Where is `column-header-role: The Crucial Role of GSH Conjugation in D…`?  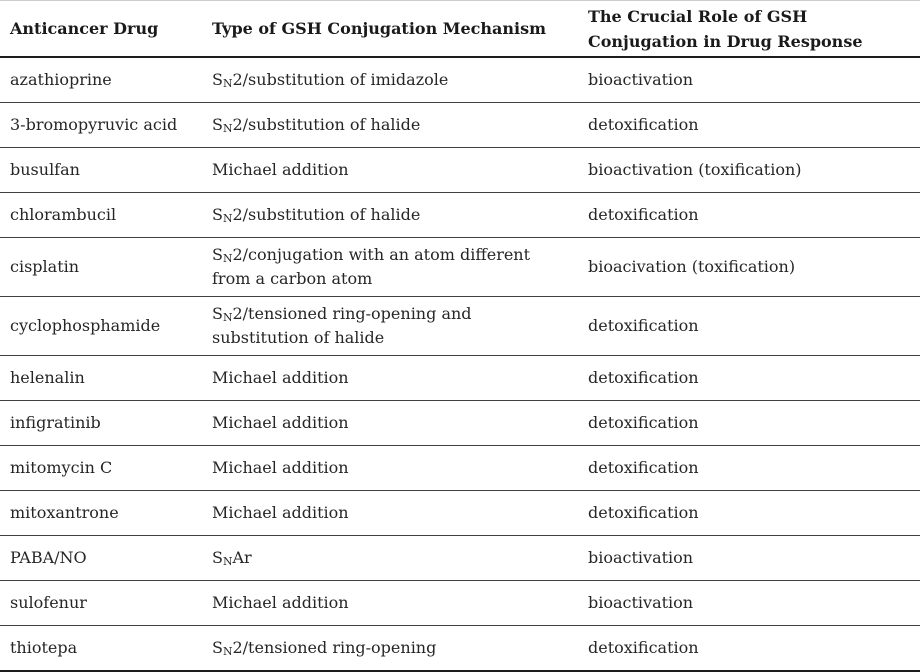 column-header-role: The Crucial Role of GSH Conjugation in D… is located at coordinates (754, 29).